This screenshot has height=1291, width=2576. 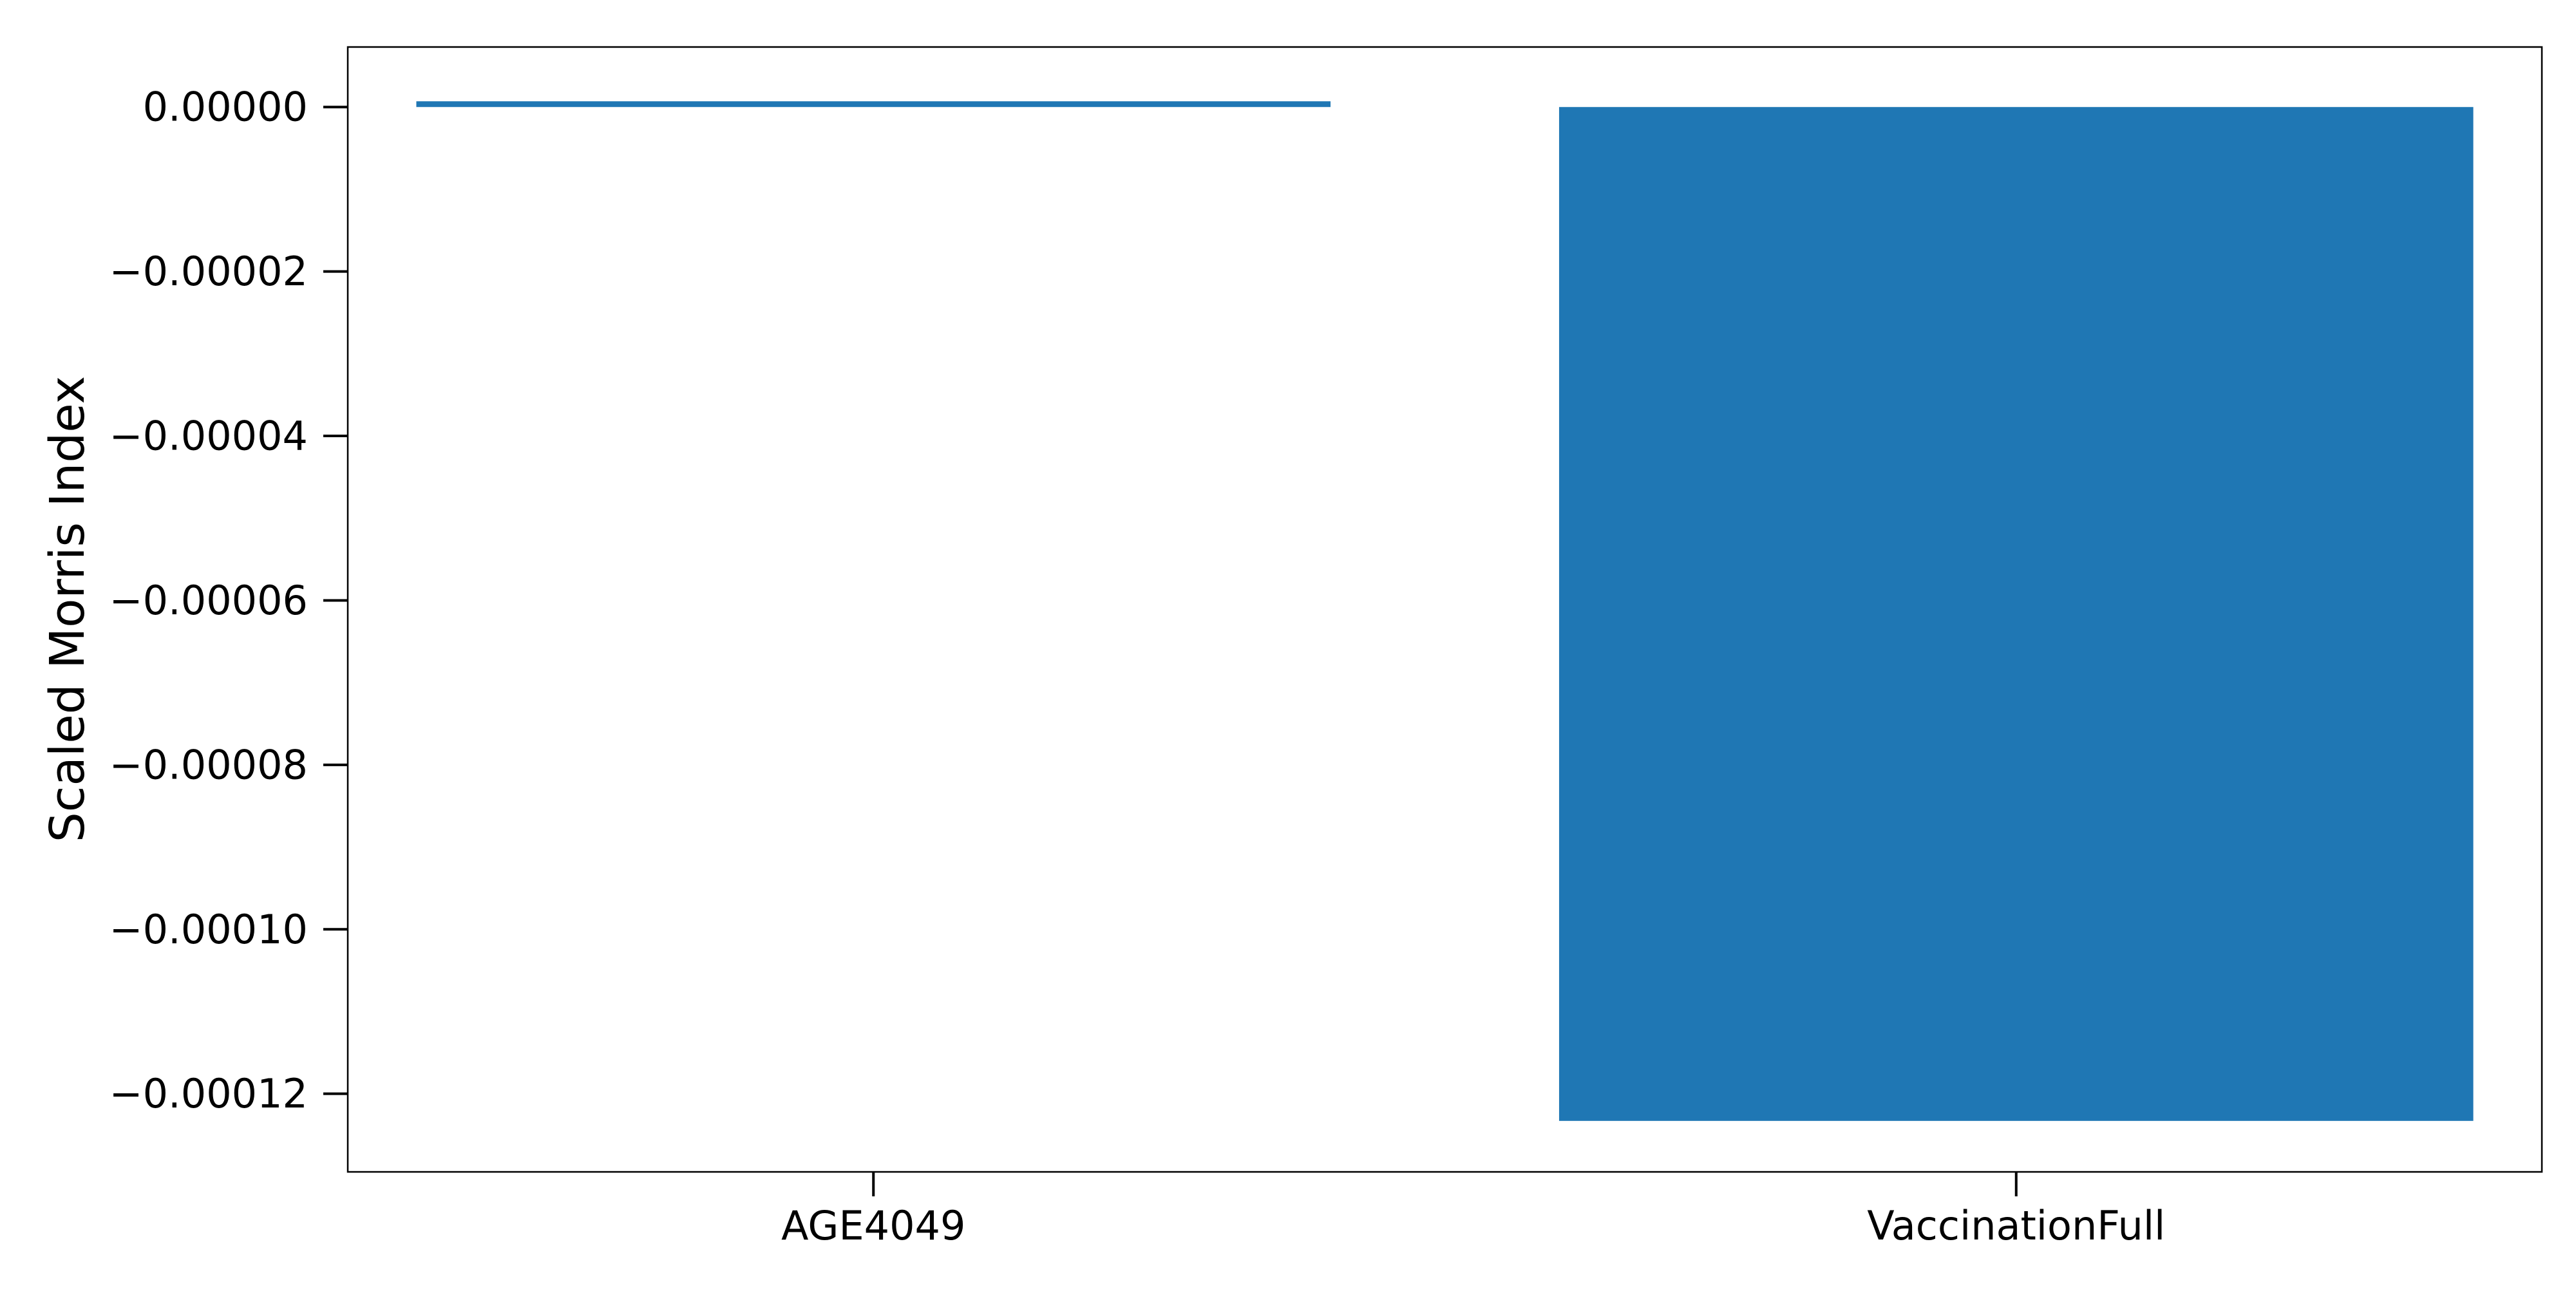 I want to click on y-tick-label: −0.00006, so click(x=208, y=600).